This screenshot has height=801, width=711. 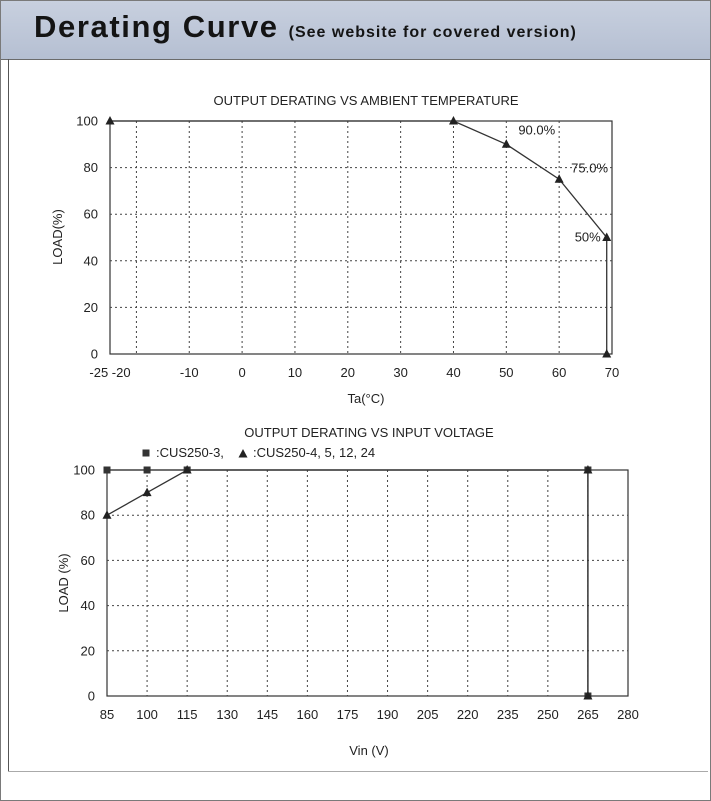 What do you see at coordinates (189, 372) in the screenshot?
I see `x-tick-label: -10` at bounding box center [189, 372].